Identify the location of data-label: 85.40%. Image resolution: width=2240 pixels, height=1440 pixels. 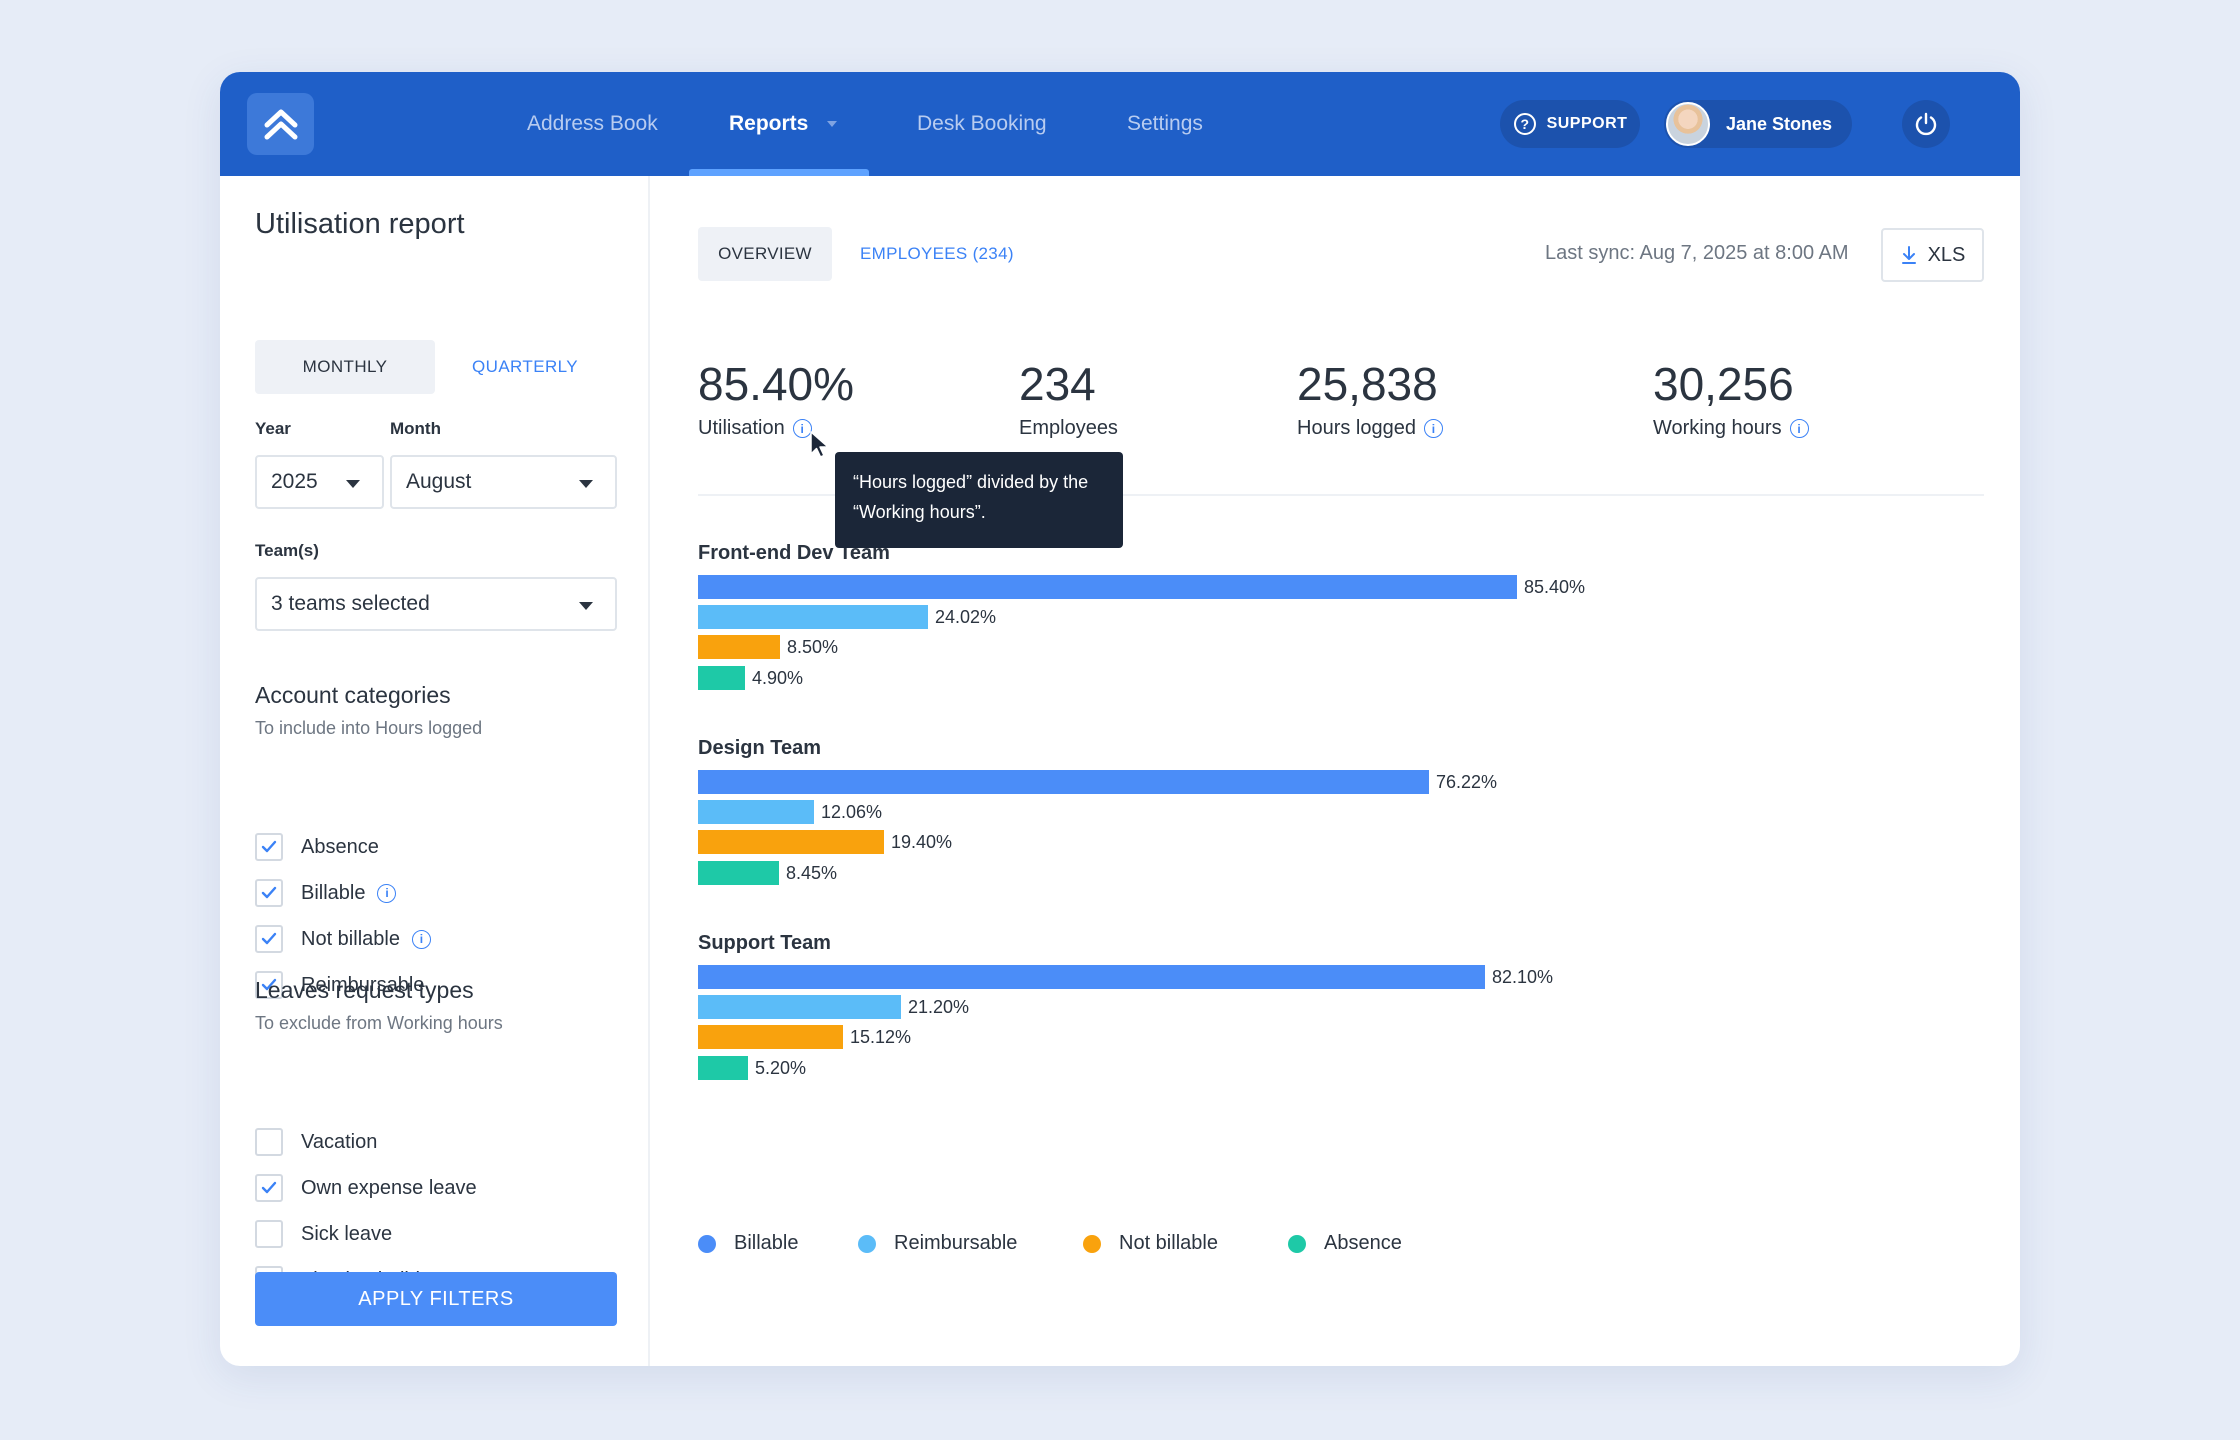
(1555, 587).